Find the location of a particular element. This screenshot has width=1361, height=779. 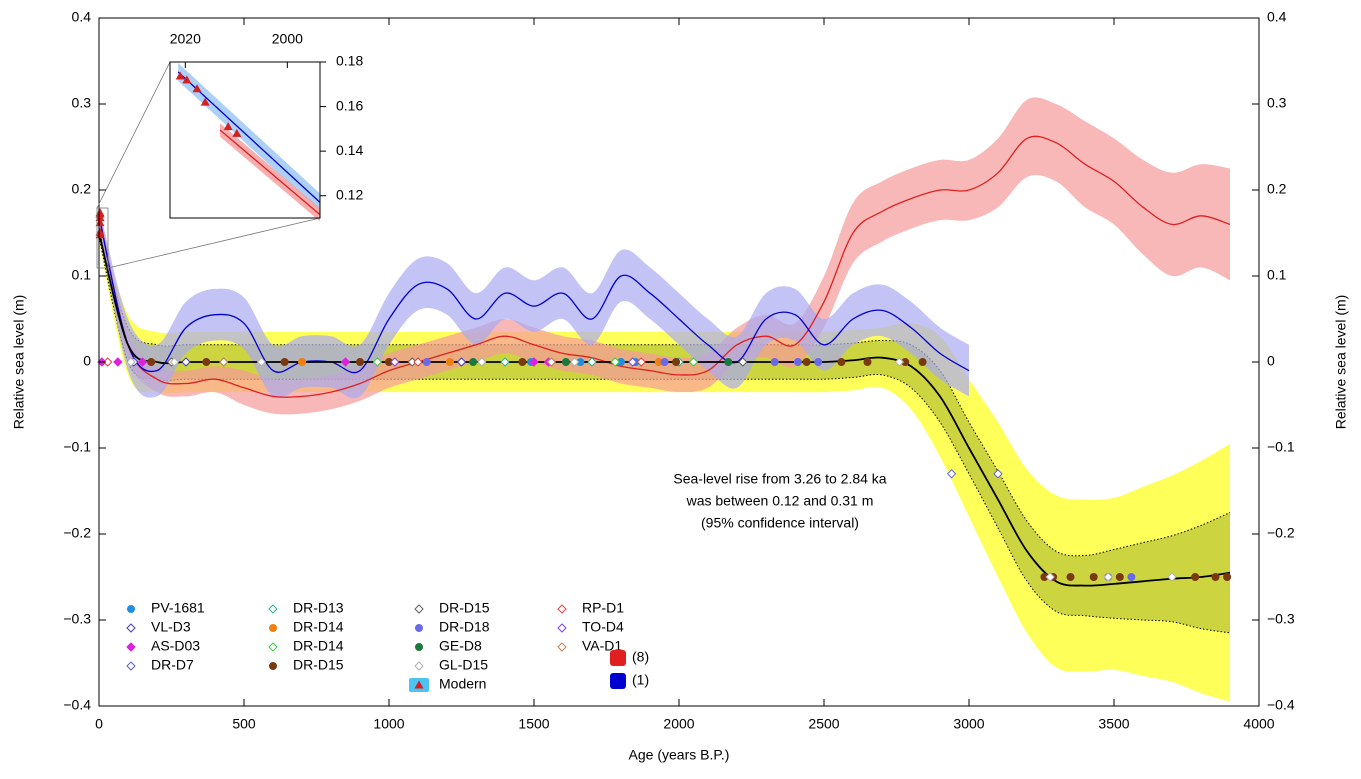

inset-curve is located at coordinates (270, 172).